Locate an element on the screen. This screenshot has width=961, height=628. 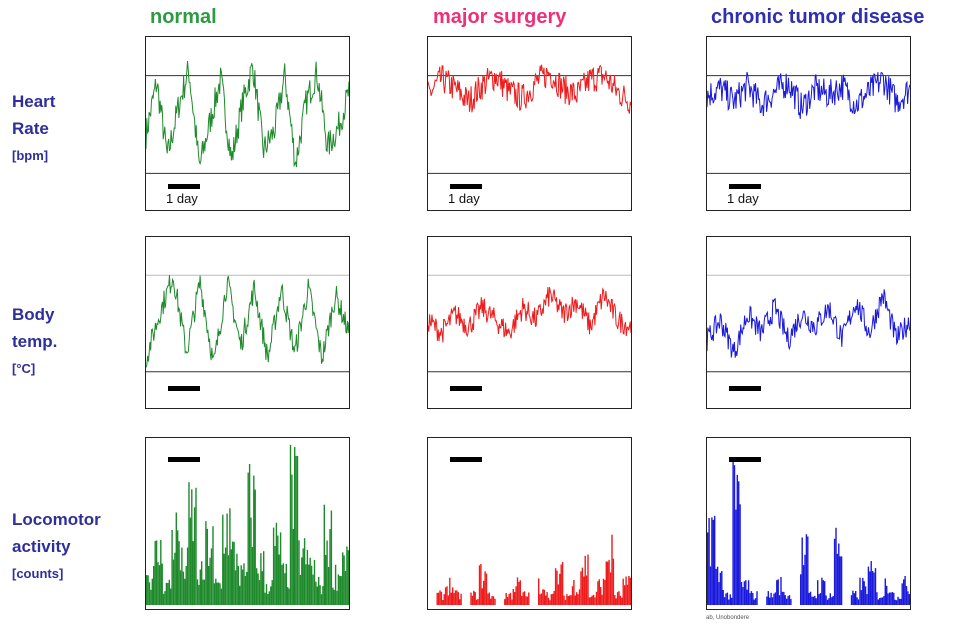
scale-bar is located at coordinates (466, 388).